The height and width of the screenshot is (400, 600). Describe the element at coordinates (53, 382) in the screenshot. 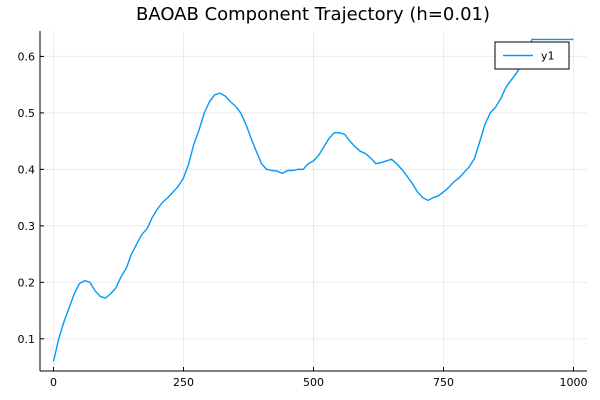

I see `x-tick-label: 0` at that location.